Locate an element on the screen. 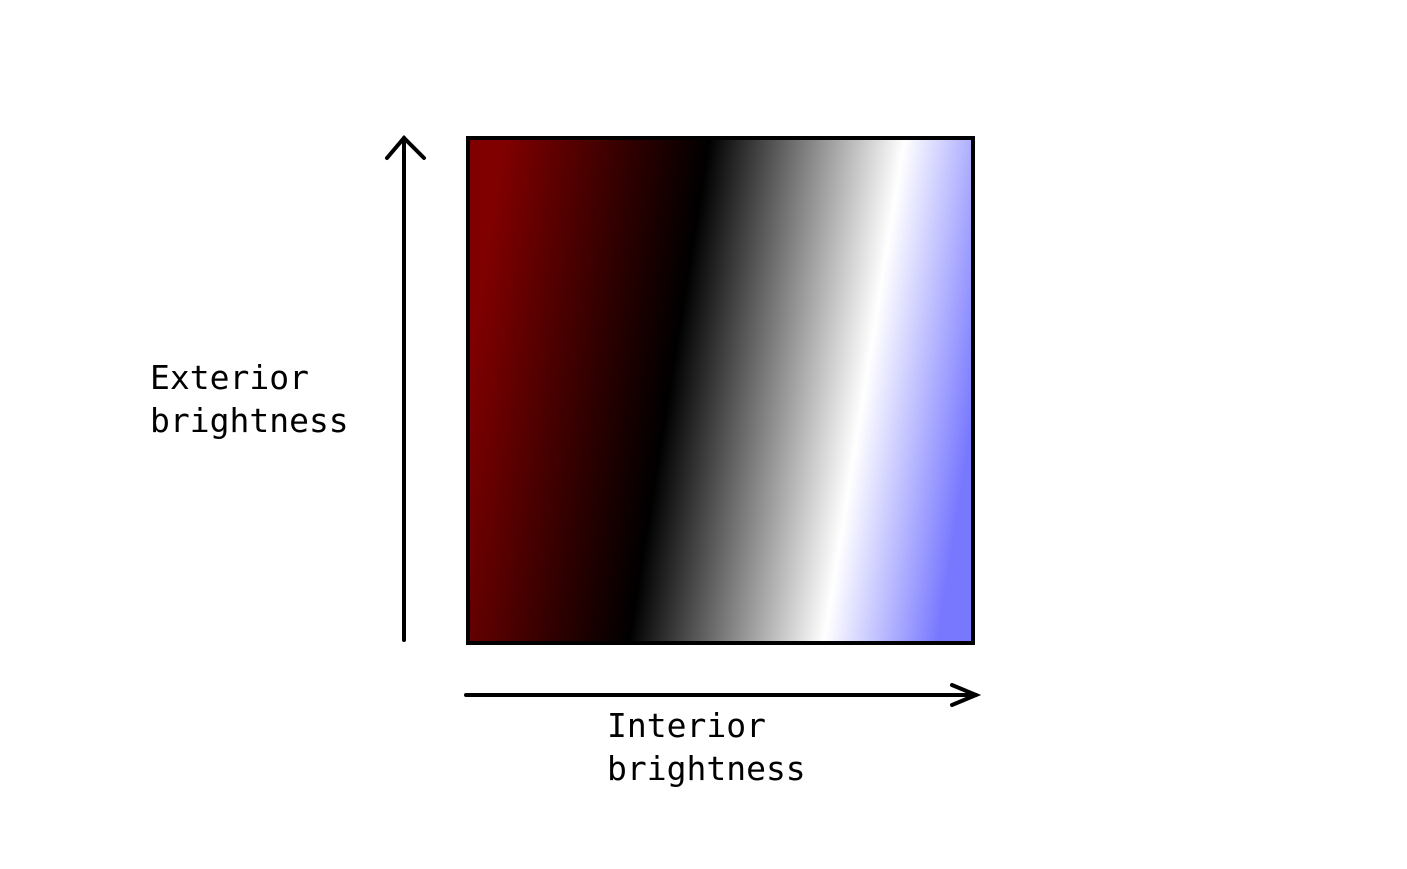 The height and width of the screenshot is (869, 1407). x-axis-arrow is located at coordinates (723, 695).